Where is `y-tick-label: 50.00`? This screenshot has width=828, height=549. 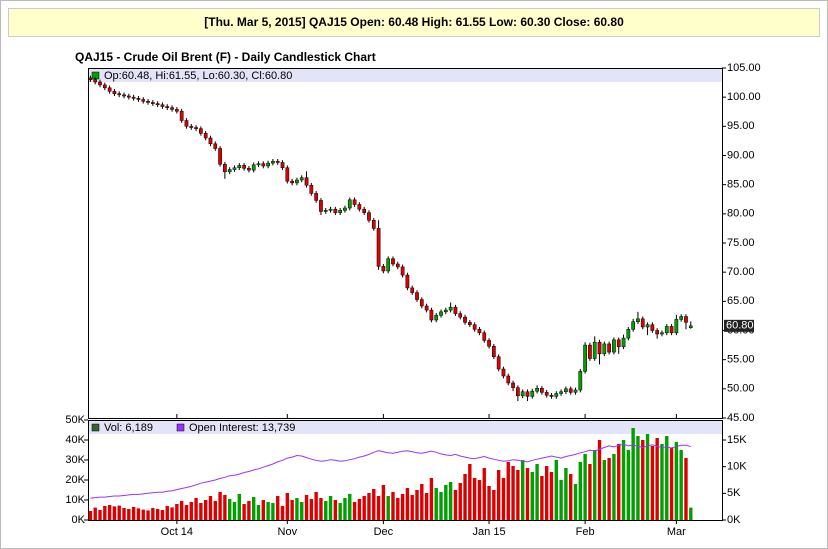 y-tick-label: 50.00 is located at coordinates (741, 389).